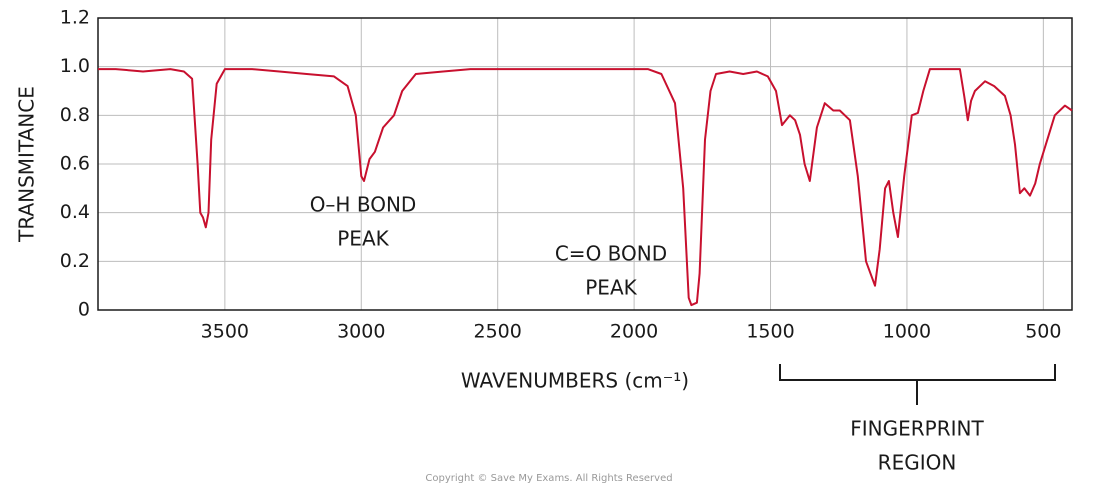 The image size is (1093, 488). Describe the element at coordinates (575, 381) in the screenshot. I see `x-axis-label: WAVENUMBERS (cm⁻¹)` at that location.